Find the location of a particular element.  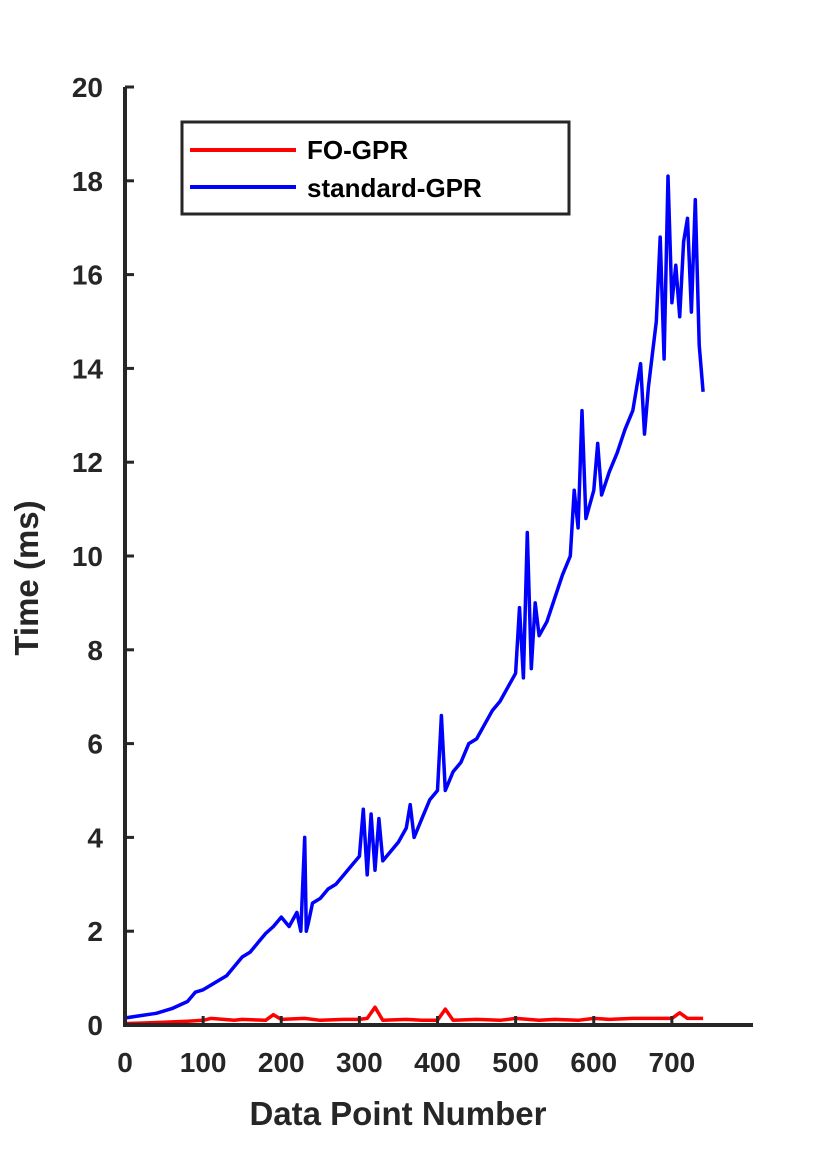

x-tick-label: 500 is located at coordinates (515, 1062).